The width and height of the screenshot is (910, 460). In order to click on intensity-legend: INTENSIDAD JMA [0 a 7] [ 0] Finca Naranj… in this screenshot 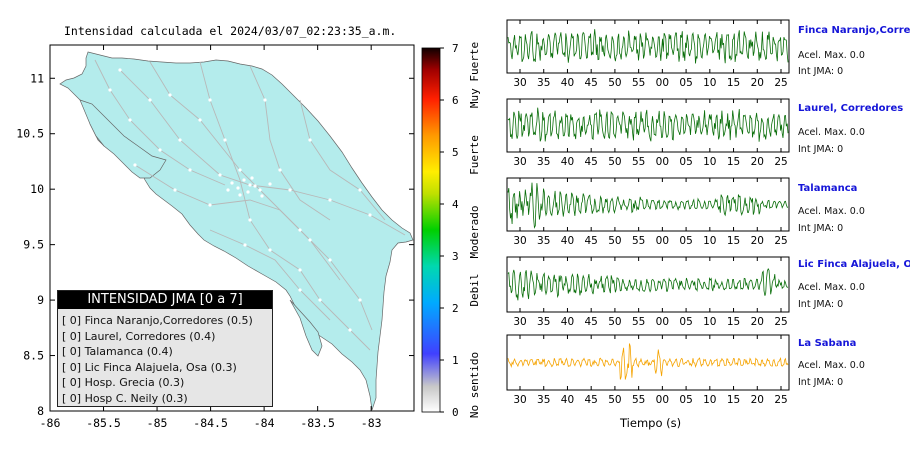, I will do `click(165, 348)`.